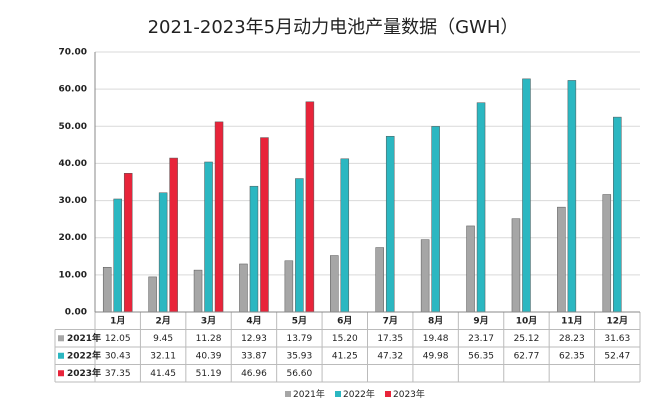 Image resolution: width=666 pixels, height=402 pixels. What do you see at coordinates (73, 53) in the screenshot?
I see `y-tick-label: 70.00` at bounding box center [73, 53].